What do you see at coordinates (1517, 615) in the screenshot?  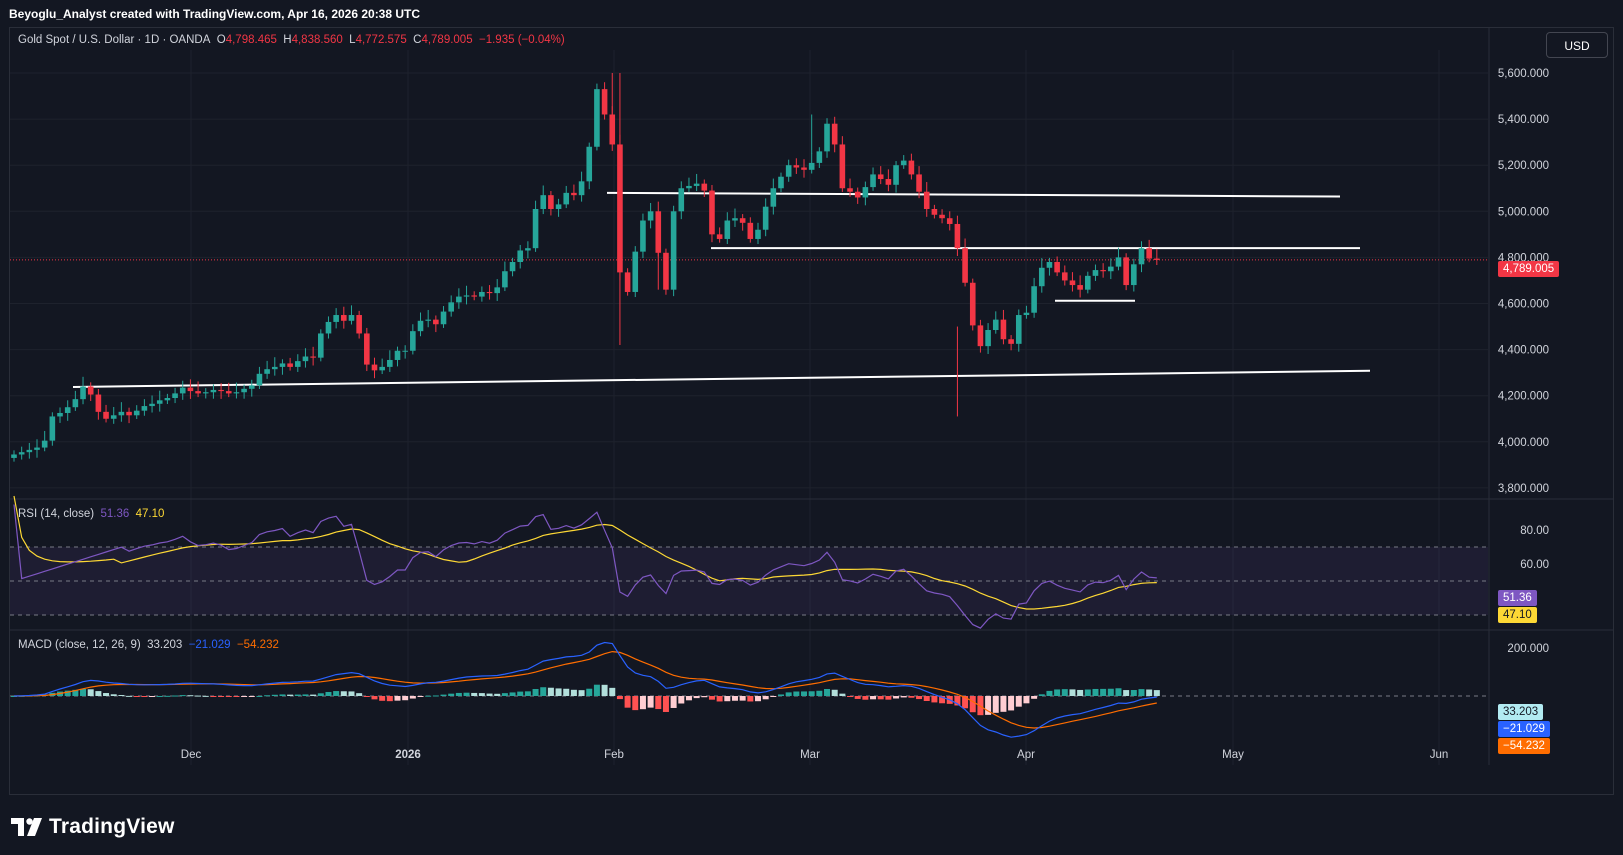 I see `rsi-ma-tag: 47.10` at bounding box center [1517, 615].